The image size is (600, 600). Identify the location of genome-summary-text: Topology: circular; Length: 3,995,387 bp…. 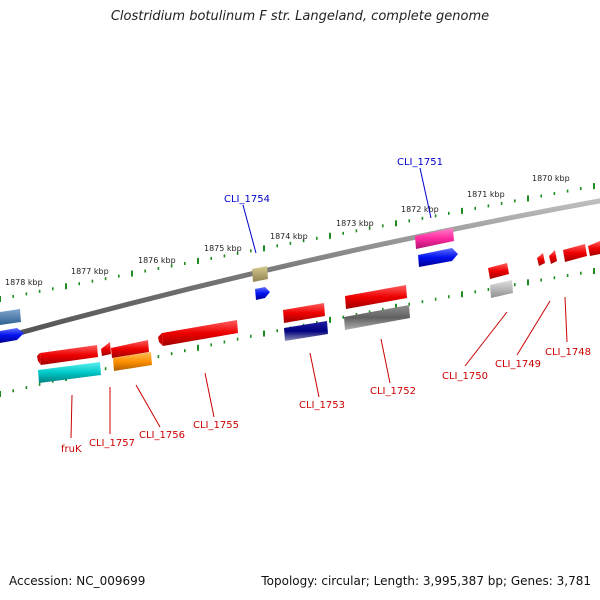
(426, 581).